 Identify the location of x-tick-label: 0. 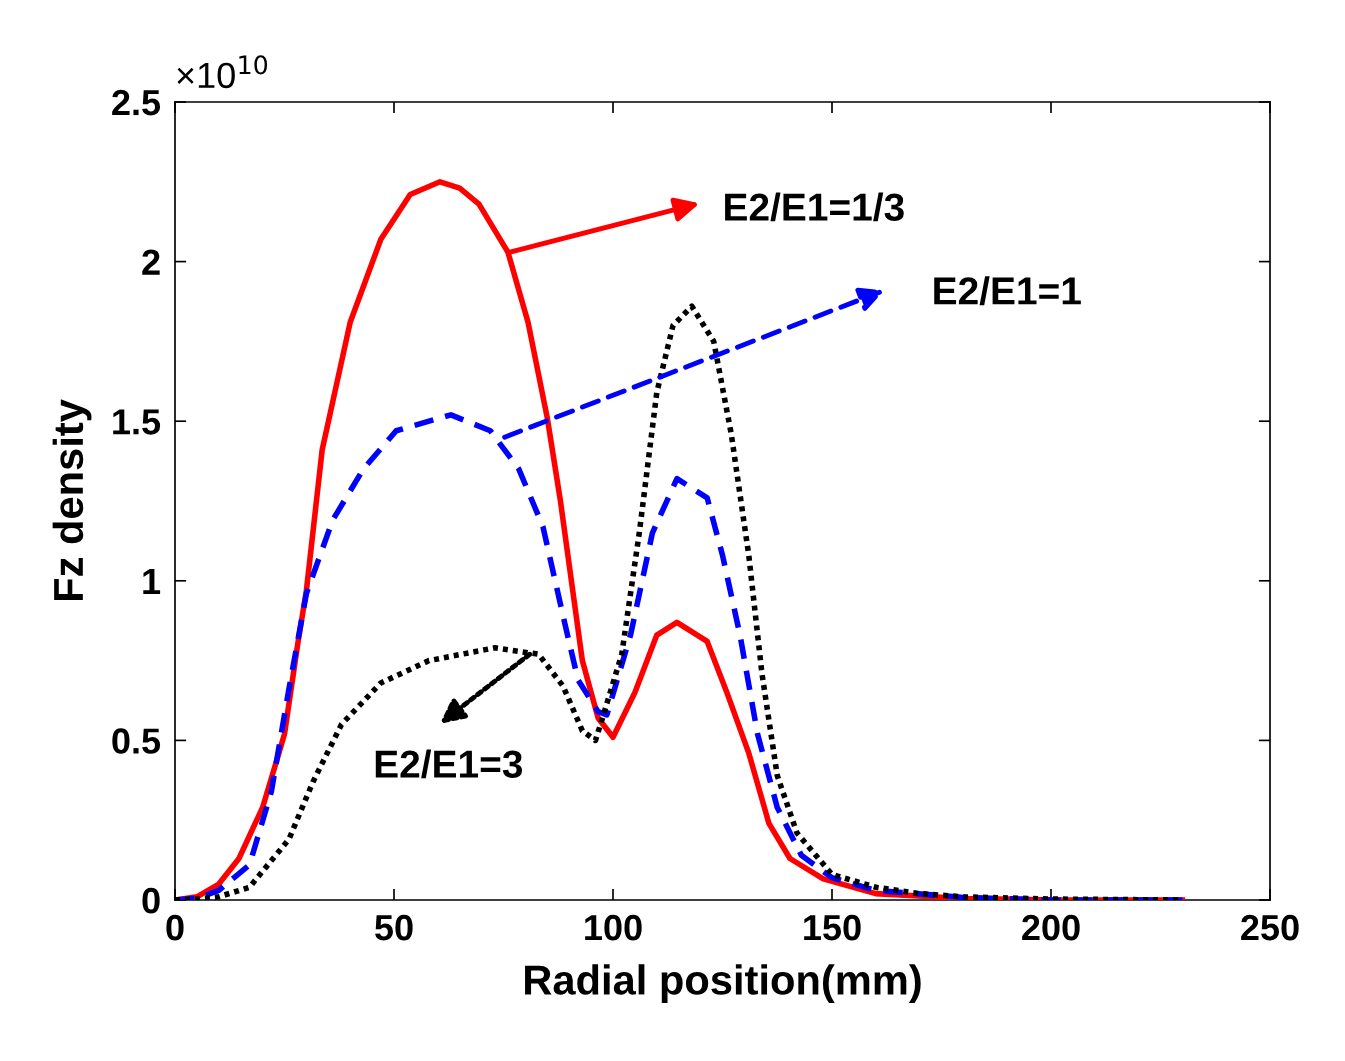
(175, 927).